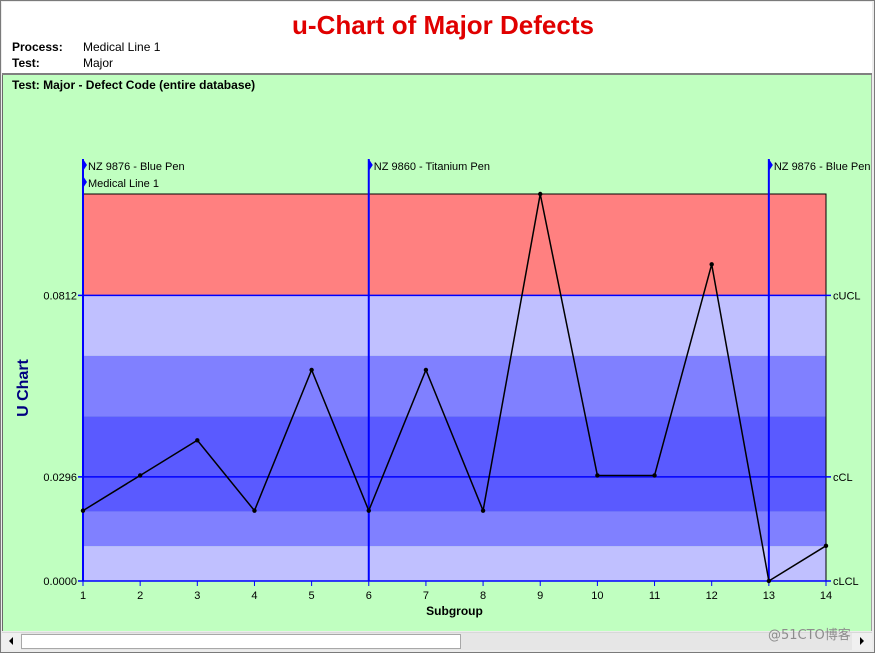  I want to click on process-value: Medical Line 1, so click(122, 47).